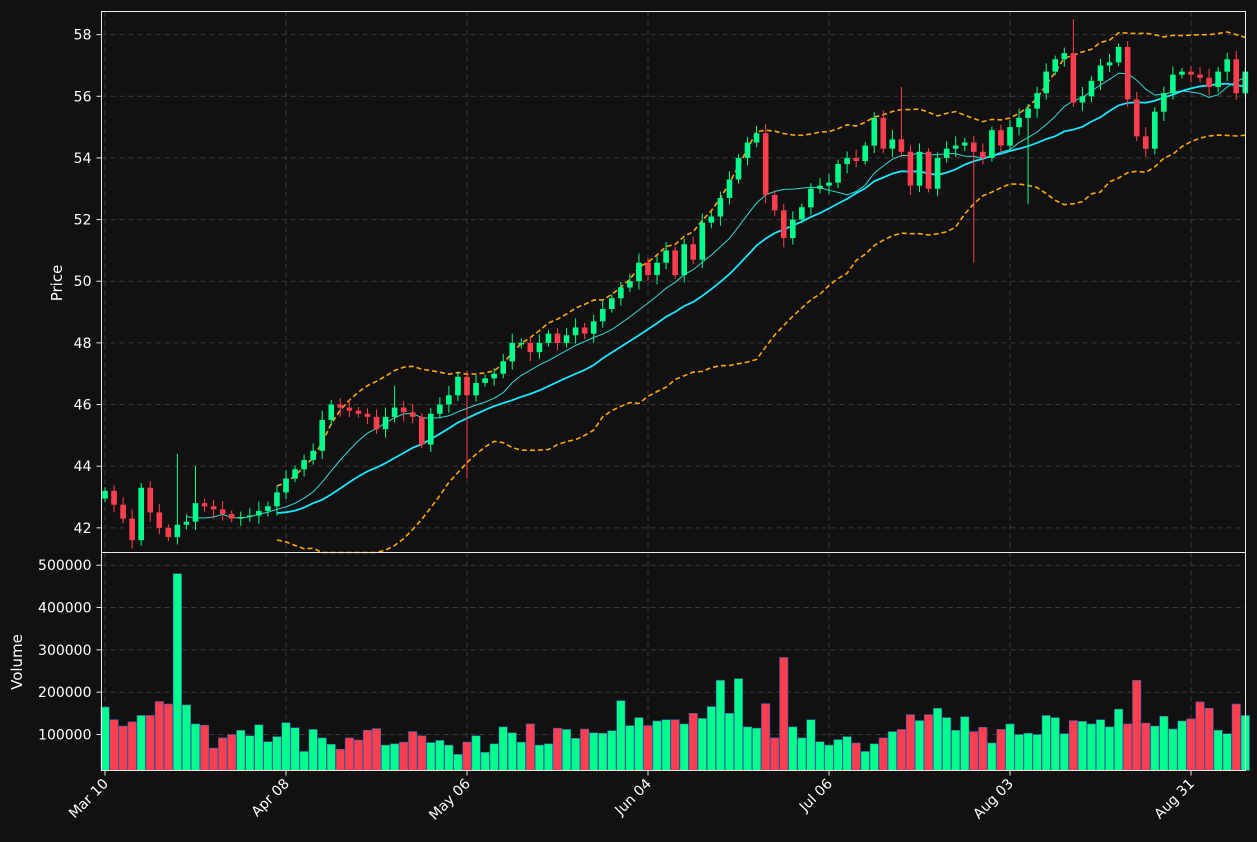  I want to click on volume-axis-title: Volume, so click(17, 662).